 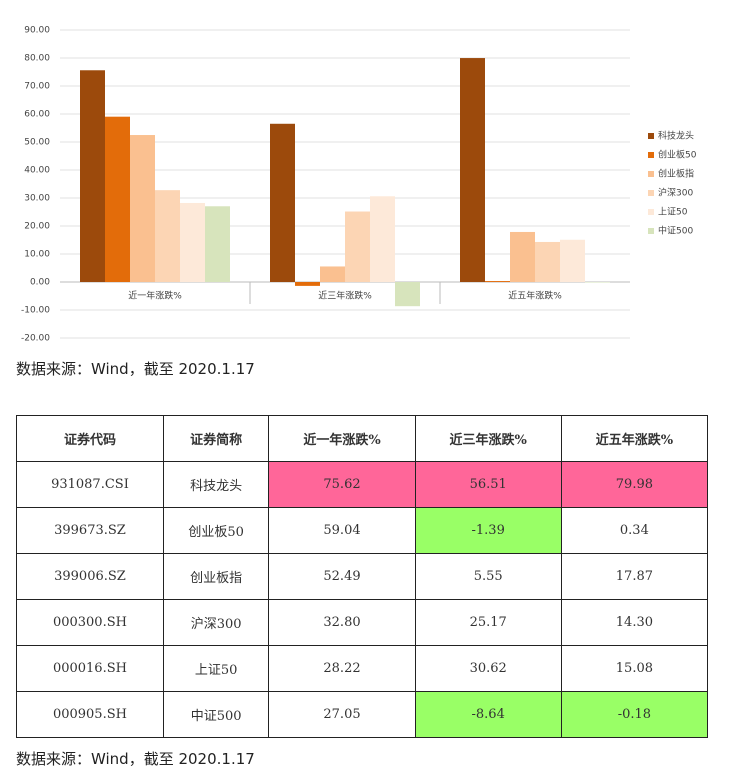 I want to click on y-tick-label: 10.00, so click(x=37, y=255).